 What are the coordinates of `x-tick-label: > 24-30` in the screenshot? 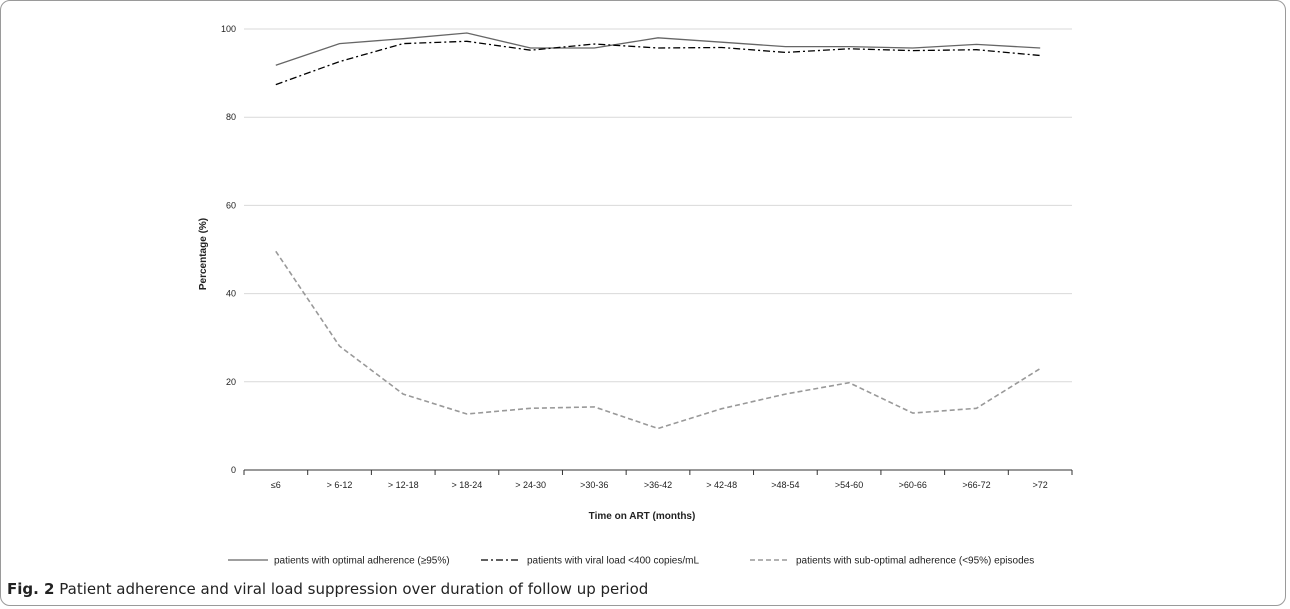 It's located at (530, 485).